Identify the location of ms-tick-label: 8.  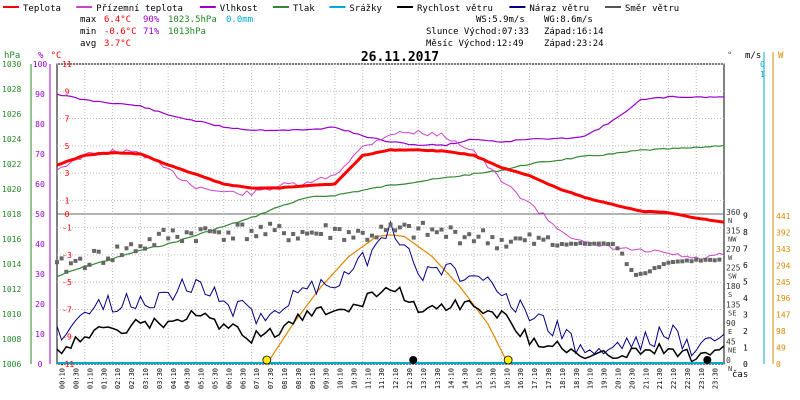
(745, 232).